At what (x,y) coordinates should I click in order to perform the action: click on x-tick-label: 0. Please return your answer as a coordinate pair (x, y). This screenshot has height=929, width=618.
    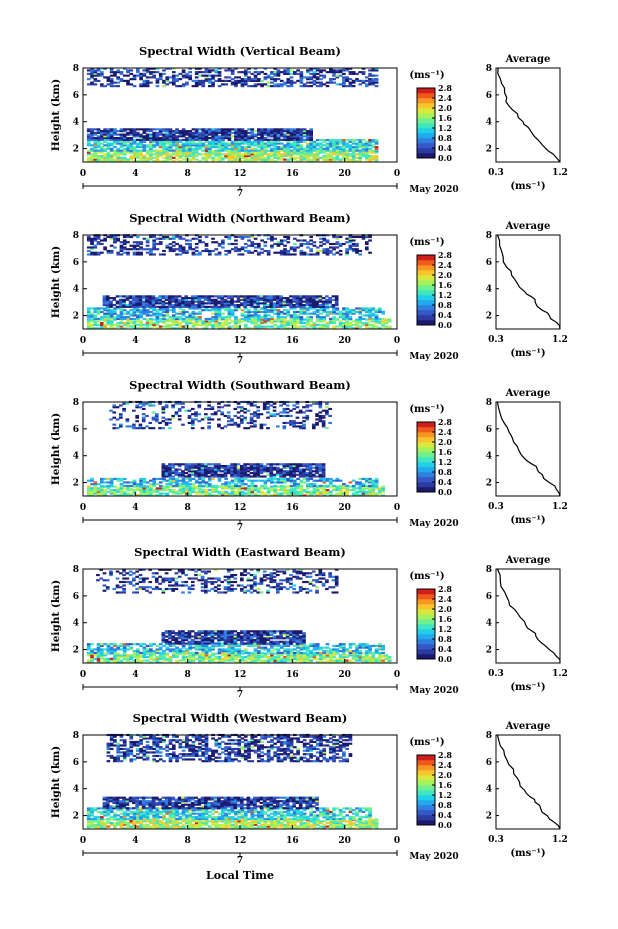
    Looking at the image, I should click on (83, 174).